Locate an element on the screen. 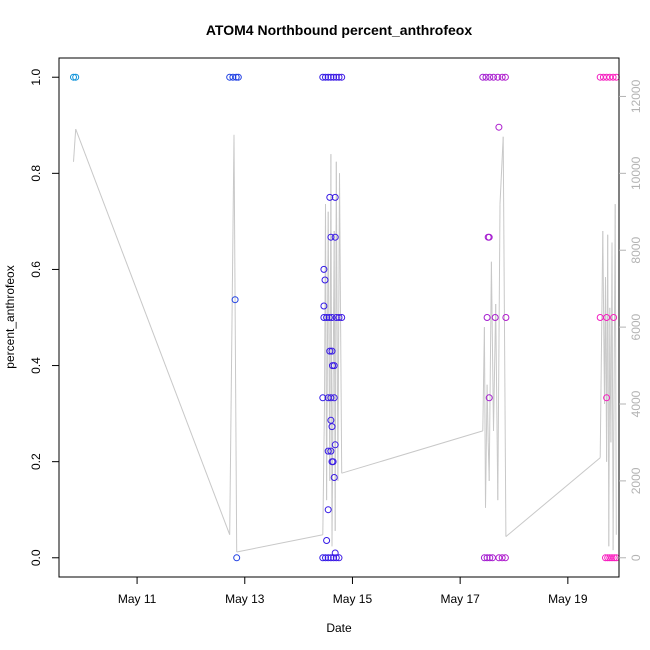 This screenshot has width=650, height=650. x-tick-label: May 19 is located at coordinates (568, 599).